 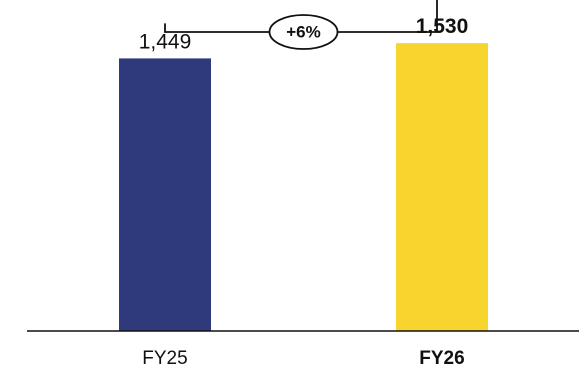 What do you see at coordinates (442, 26) in the screenshot?
I see `value-label-fy26: 1,530` at bounding box center [442, 26].